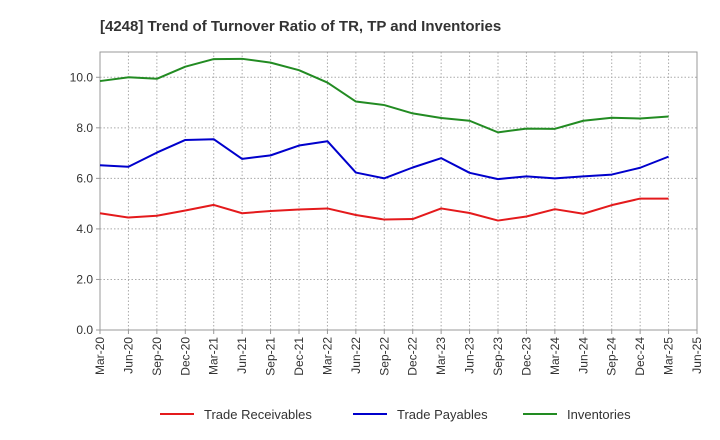 The image size is (720, 440). What do you see at coordinates (384, 356) in the screenshot?
I see `x-tick-label: Sep-22` at bounding box center [384, 356].